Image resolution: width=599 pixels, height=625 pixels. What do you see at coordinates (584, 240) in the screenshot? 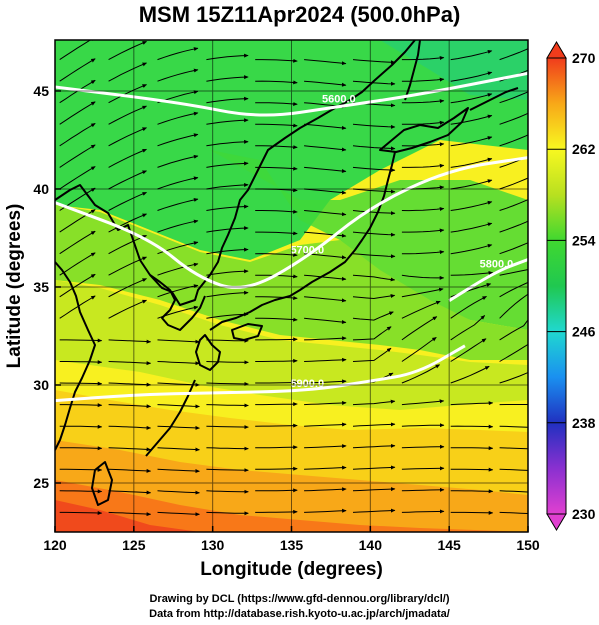
I see `colorbar-tick-label: 254` at bounding box center [584, 240].